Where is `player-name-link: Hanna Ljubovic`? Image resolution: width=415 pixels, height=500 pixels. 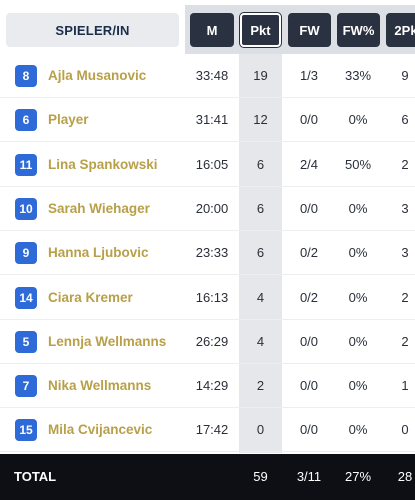
player-name-link: Hanna Ljubovic is located at coordinates (98, 253).